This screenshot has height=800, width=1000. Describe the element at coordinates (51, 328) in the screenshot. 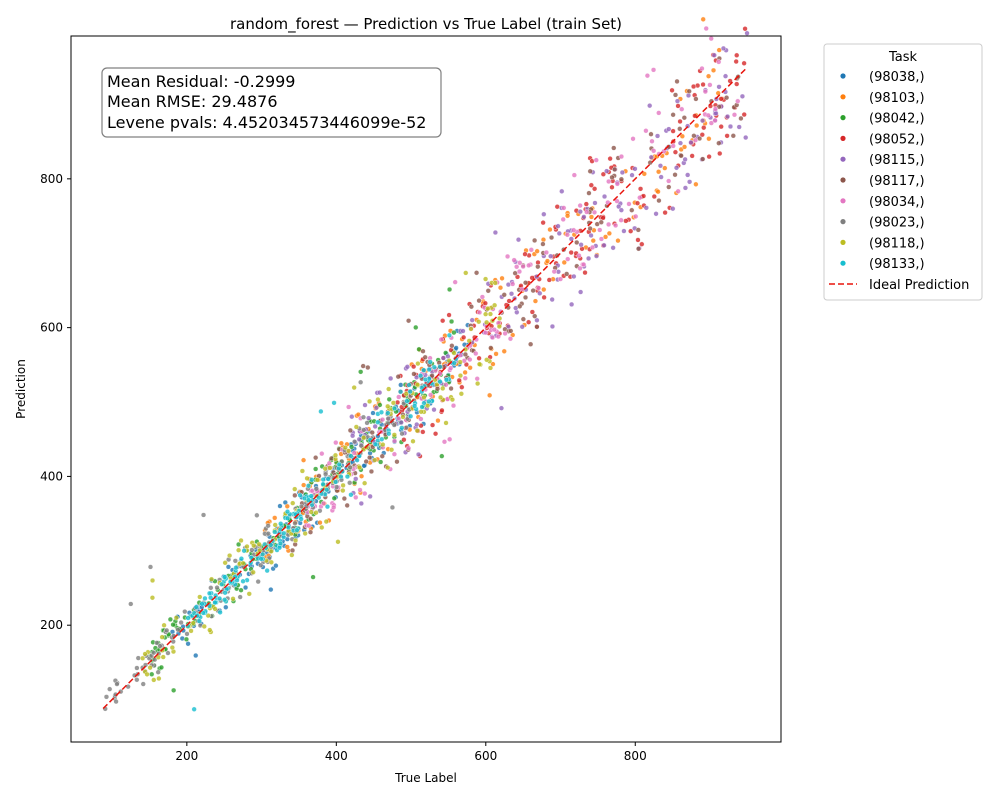

I see `y-tick-label: 600` at that location.